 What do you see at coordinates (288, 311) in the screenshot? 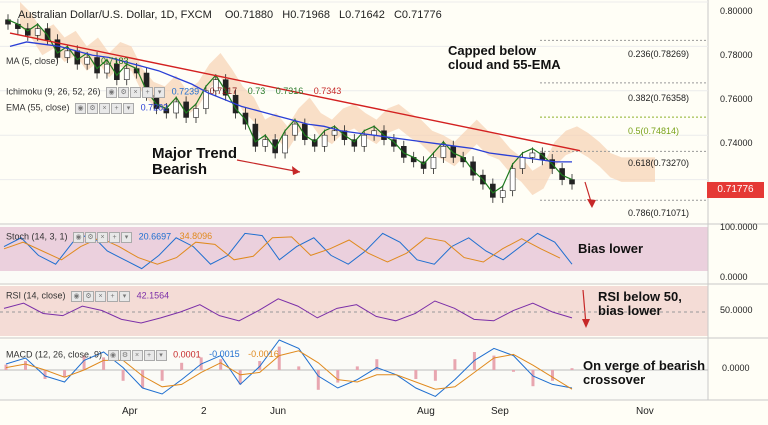
I see `rsi-line` at bounding box center [288, 311].